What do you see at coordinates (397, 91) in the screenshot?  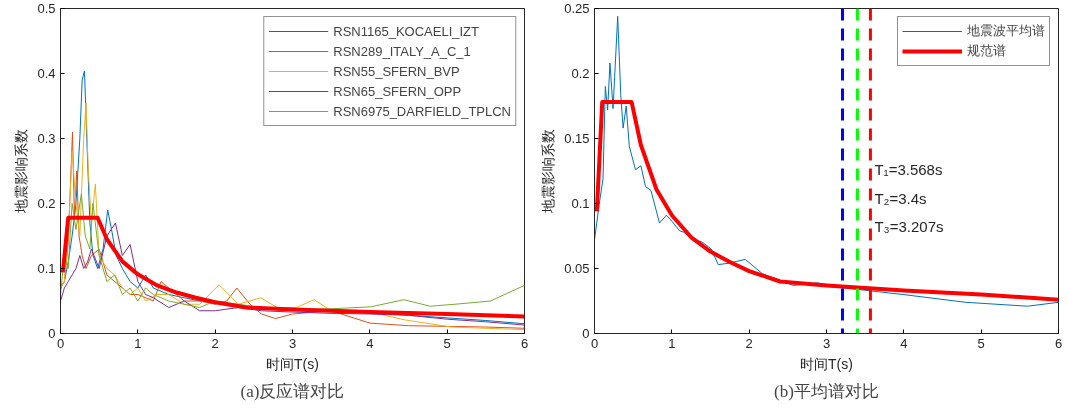 I see `legend-label: RSN65_SFERN_OPP` at bounding box center [397, 91].